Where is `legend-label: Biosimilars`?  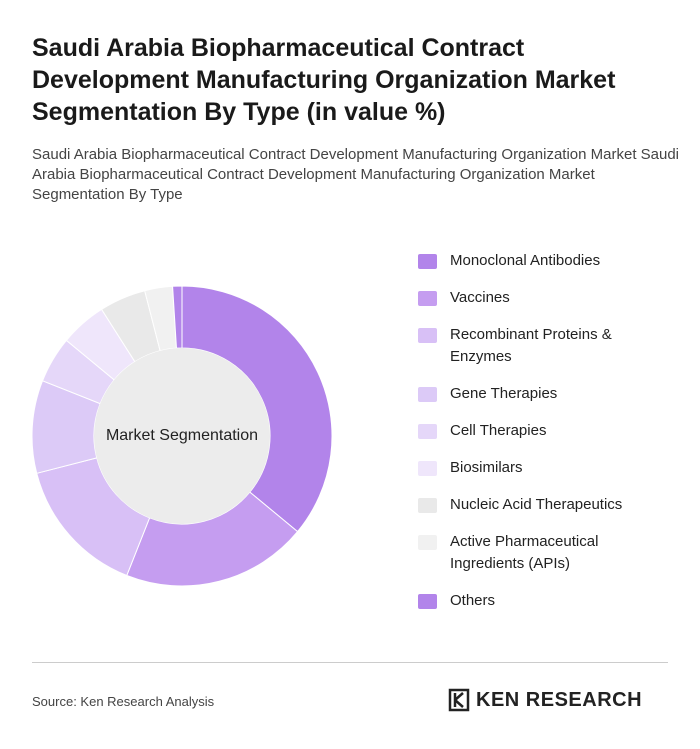
legend-label: Biosimilars is located at coordinates (486, 467).